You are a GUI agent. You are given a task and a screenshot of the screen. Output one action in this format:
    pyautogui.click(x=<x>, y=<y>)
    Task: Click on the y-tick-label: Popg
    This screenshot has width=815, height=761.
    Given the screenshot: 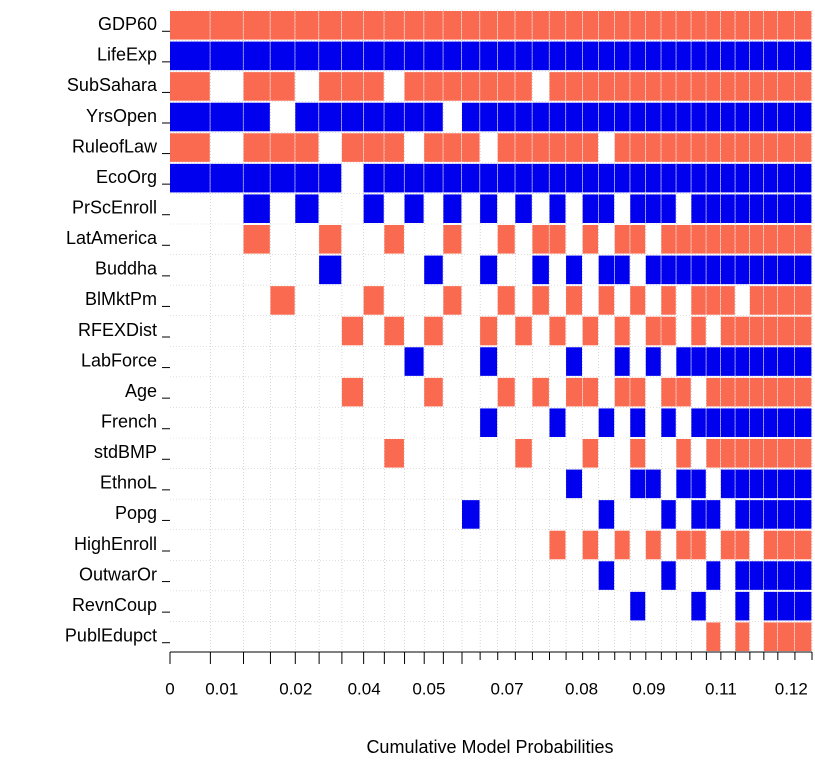 What is the action you would take?
    pyautogui.click(x=136, y=513)
    